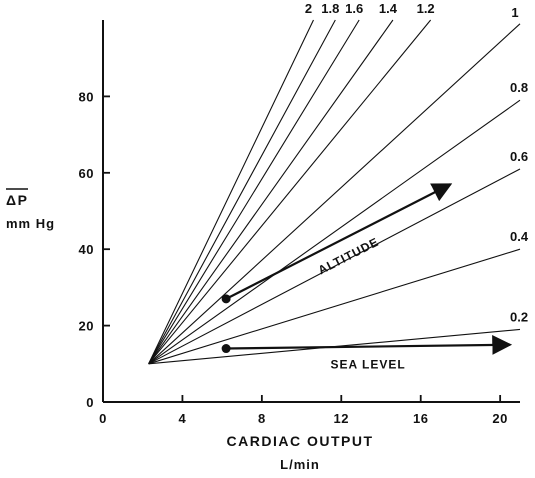 The image size is (535, 478). I want to click on y-tick-label: 80, so click(86, 96).